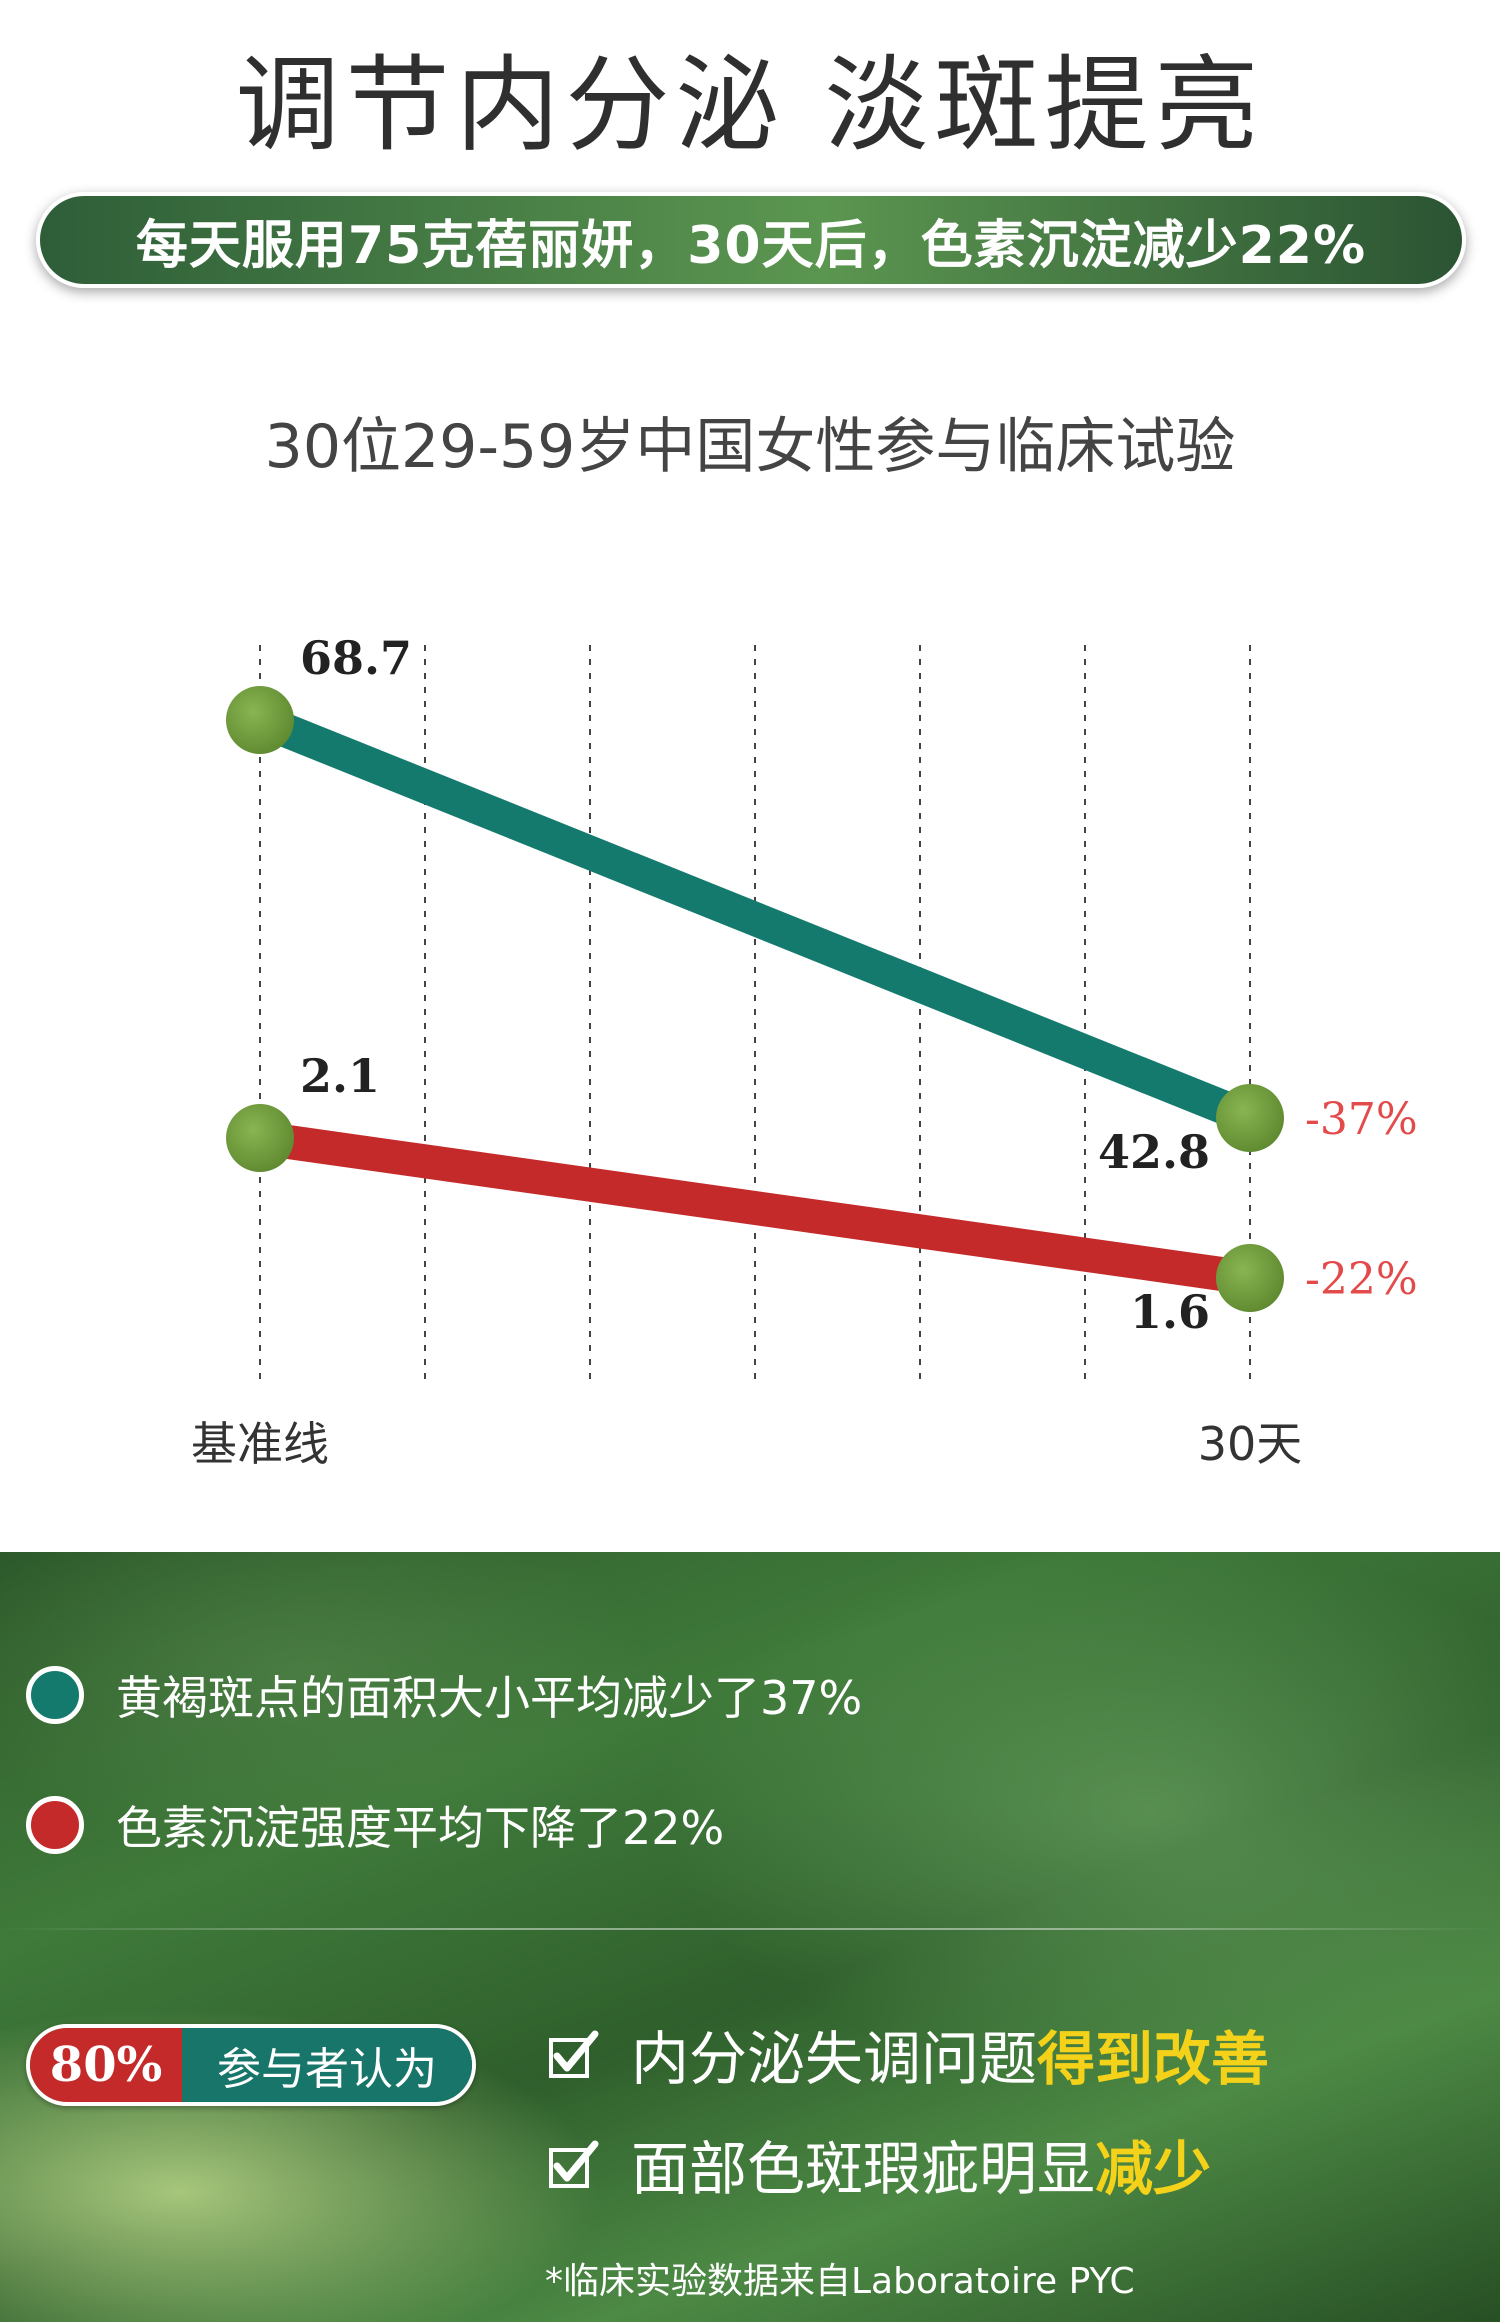 Image resolution: width=1500 pixels, height=2322 pixels. I want to click on survey-item-plain: 面部色斑瑕疵明显, so click(863, 2169).